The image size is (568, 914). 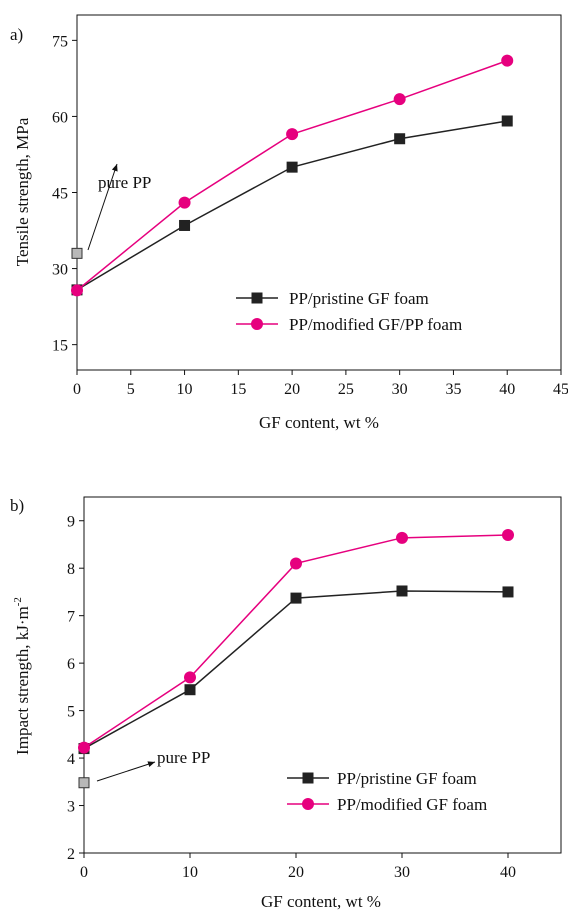 I want to click on panel-b-y-tick-label: 9, so click(x=71, y=522).